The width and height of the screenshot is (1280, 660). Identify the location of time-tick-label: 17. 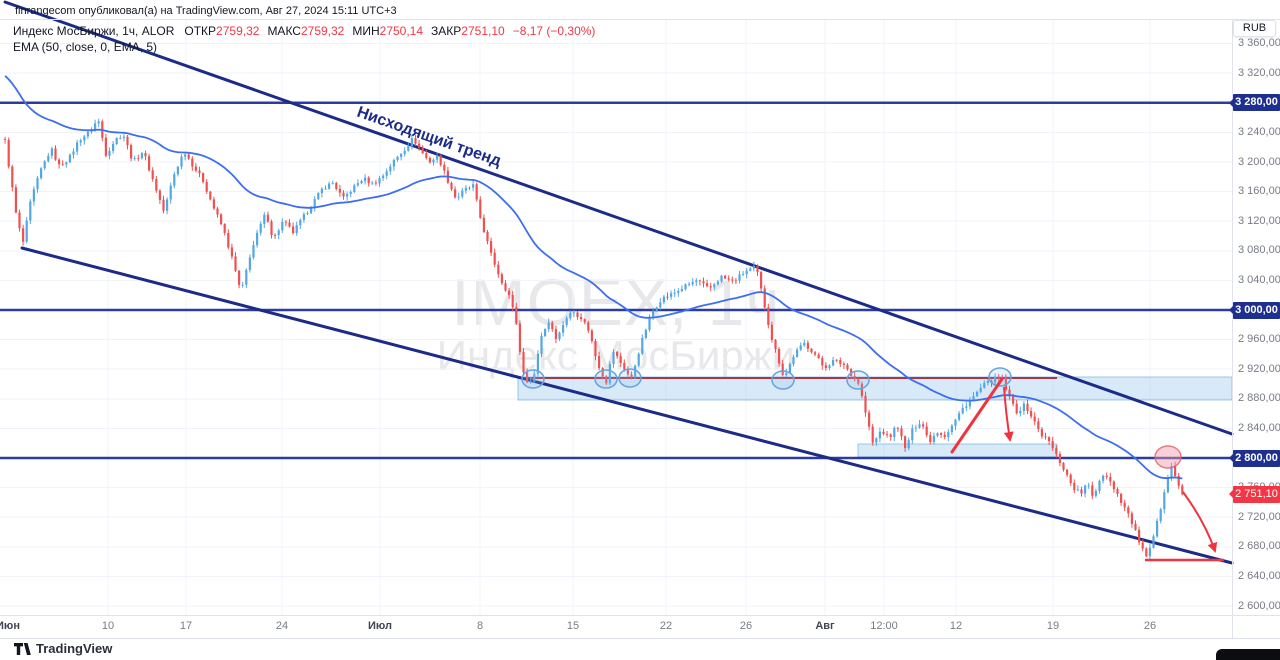
(186, 626).